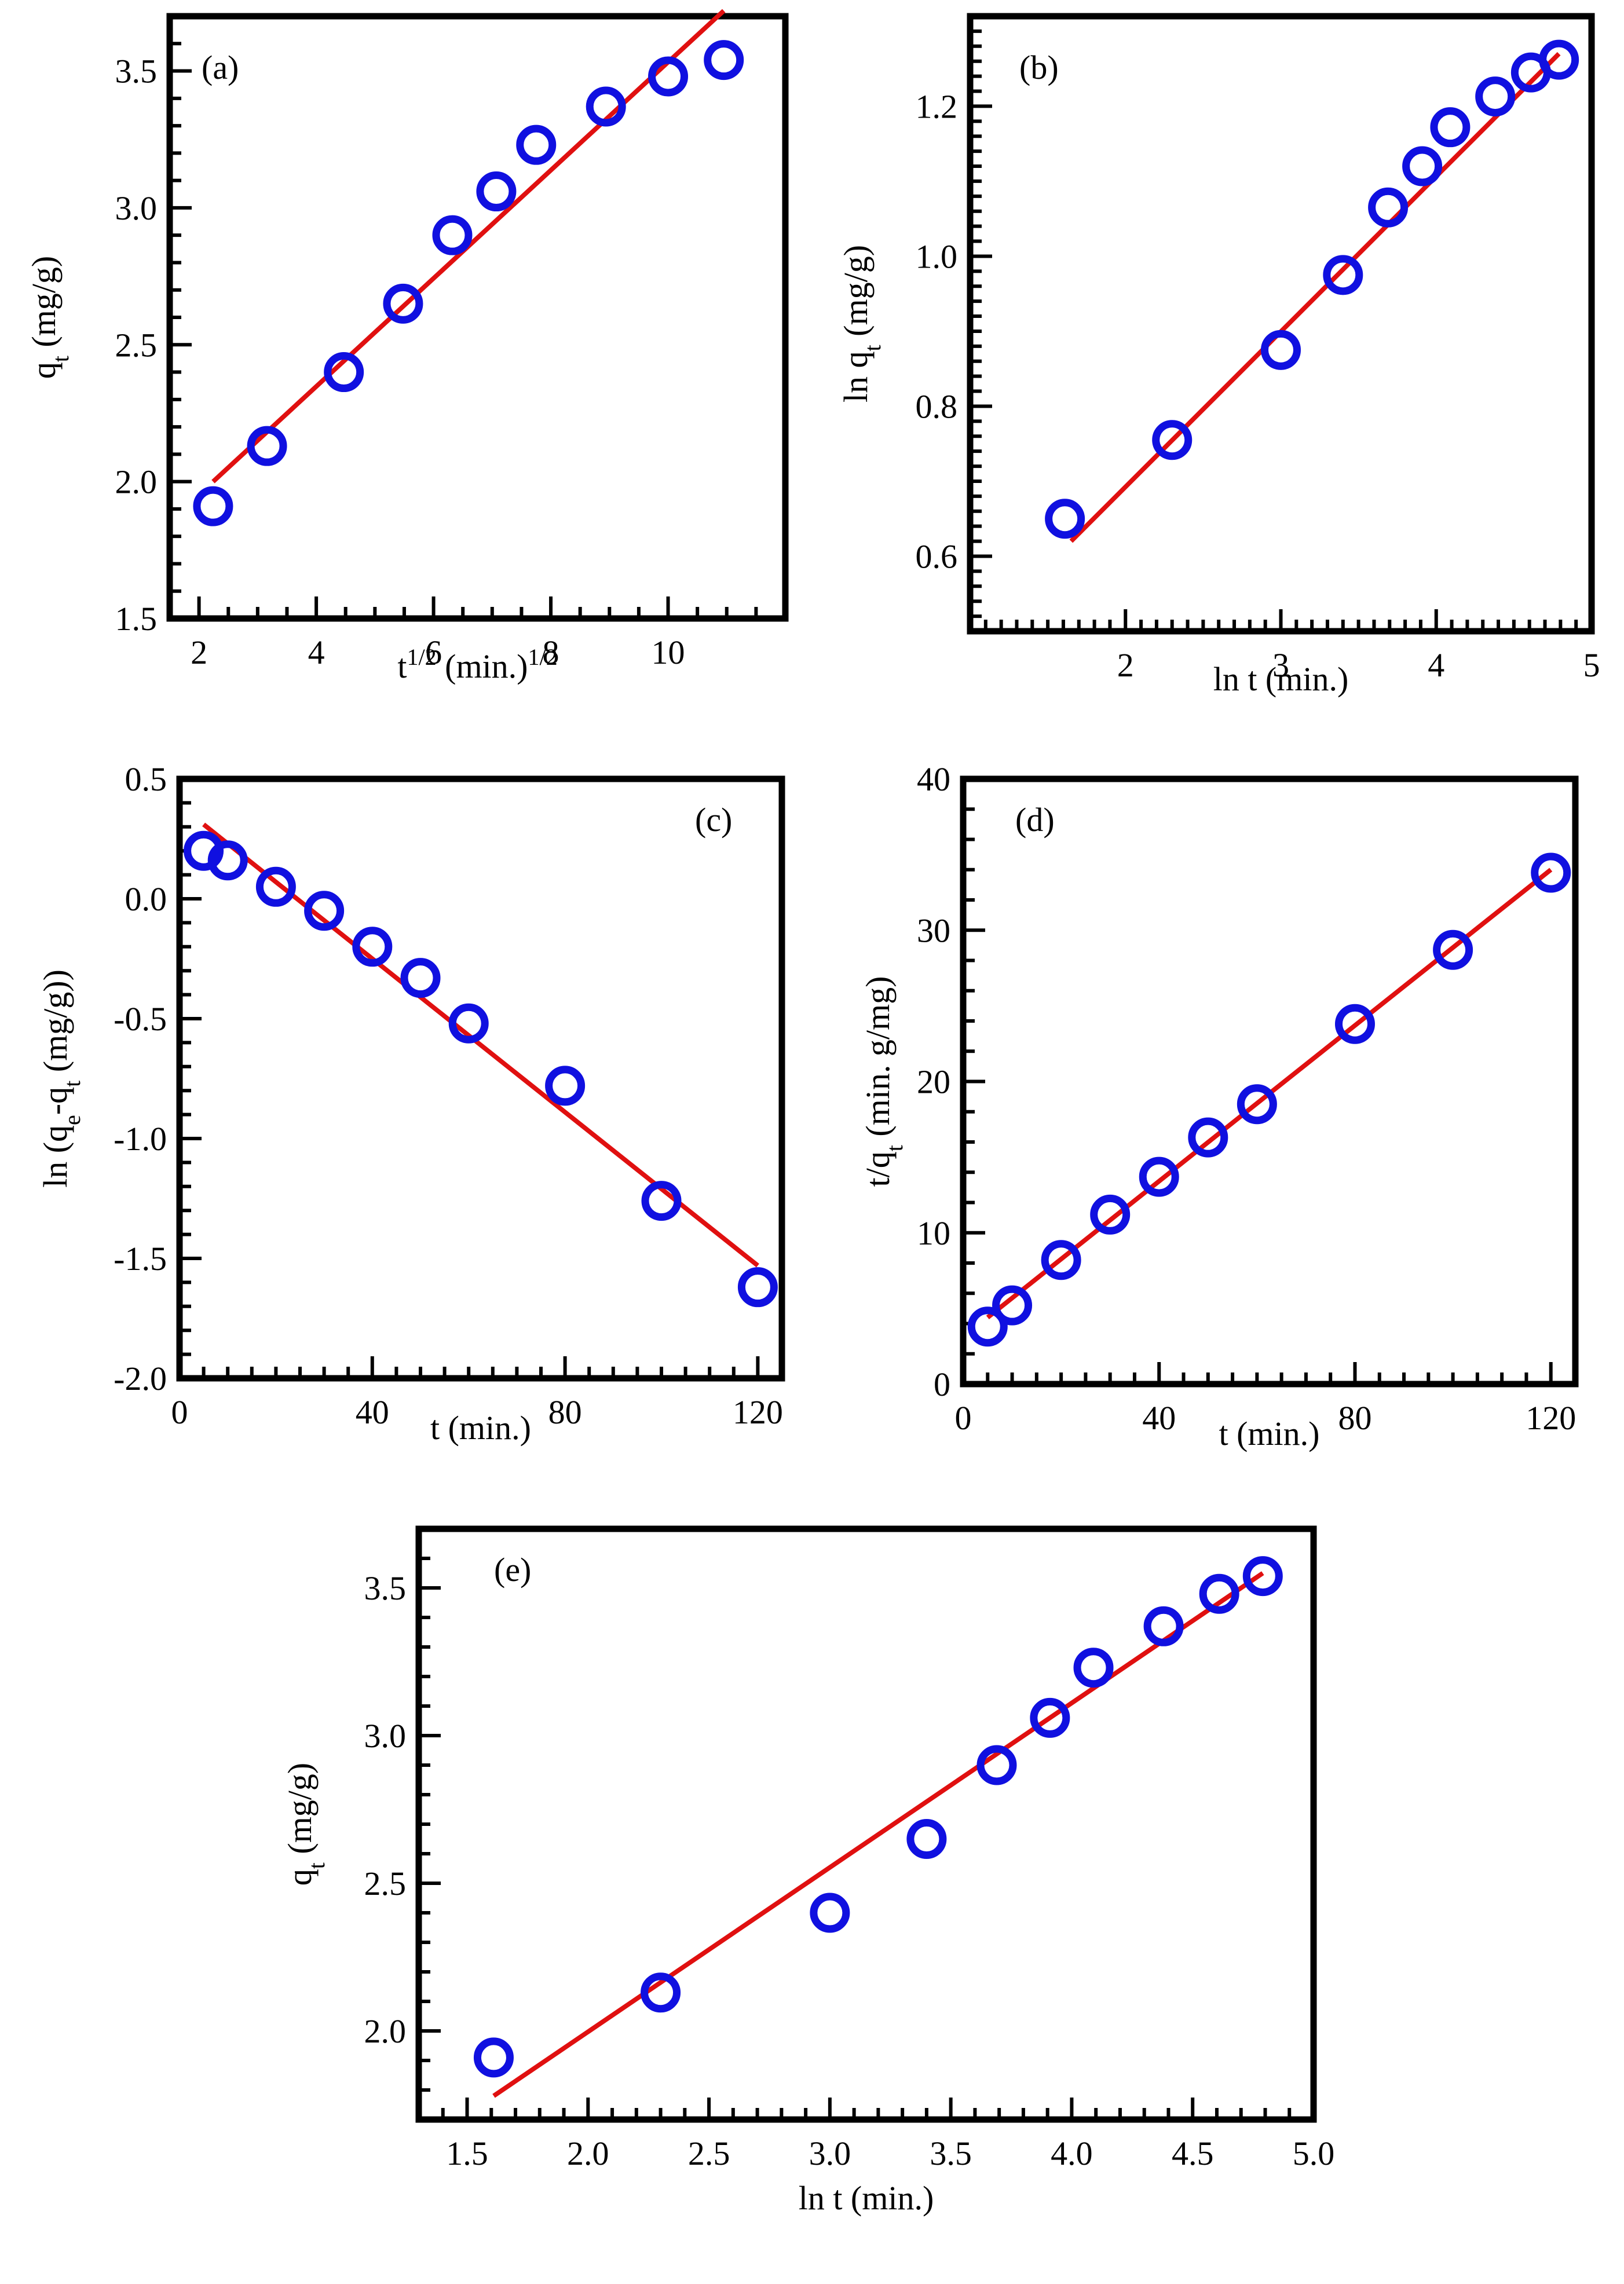  What do you see at coordinates (1591, 665) in the screenshot?
I see `x-tick-label: 5` at bounding box center [1591, 665].